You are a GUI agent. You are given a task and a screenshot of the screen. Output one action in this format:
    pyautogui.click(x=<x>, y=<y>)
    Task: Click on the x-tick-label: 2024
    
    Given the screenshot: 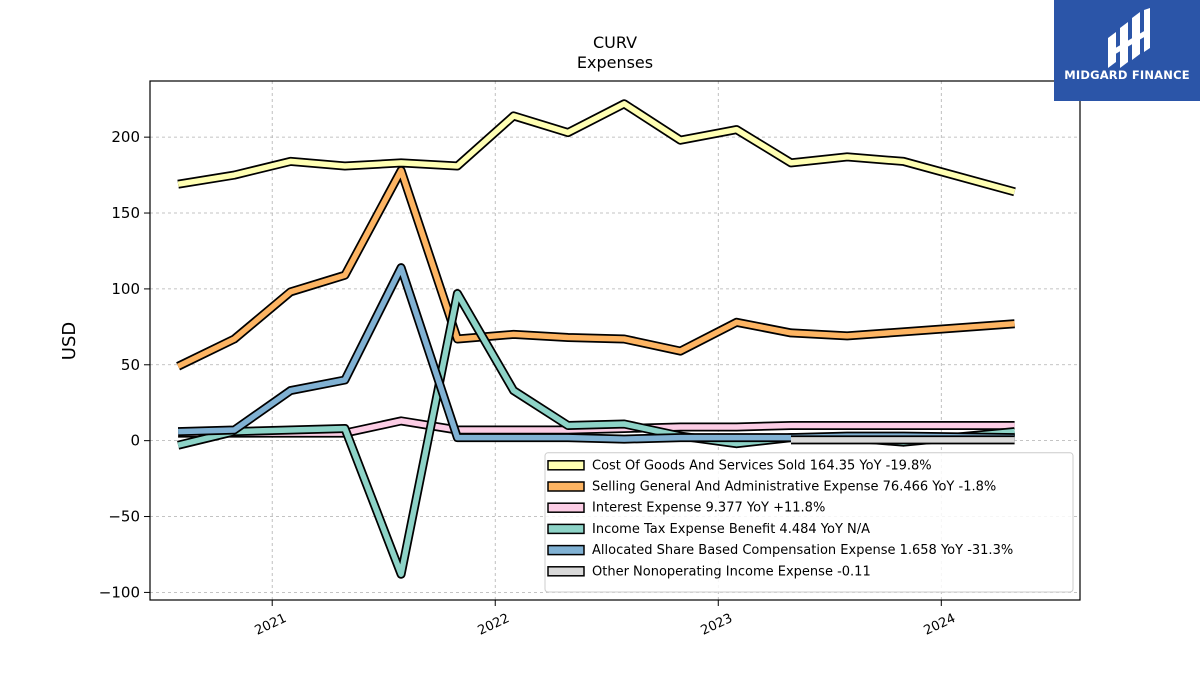 What is the action you would take?
    pyautogui.click(x=940, y=625)
    